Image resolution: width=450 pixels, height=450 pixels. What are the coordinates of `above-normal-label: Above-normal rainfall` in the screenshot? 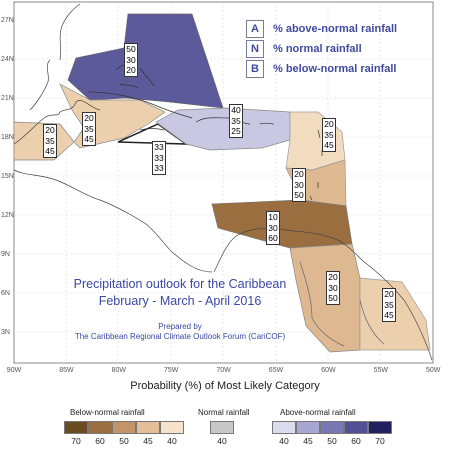 It's located at (318, 412).